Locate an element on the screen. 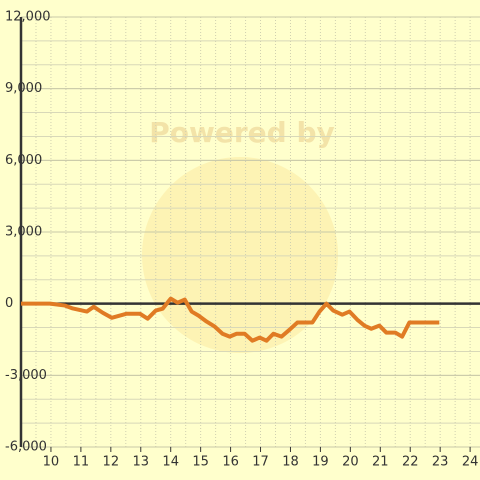  x-tick-label: 23 is located at coordinates (440, 462).